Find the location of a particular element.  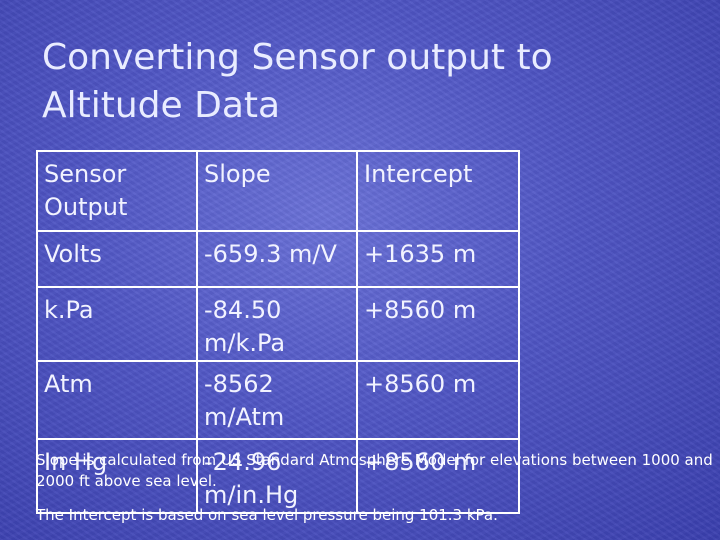

cell-slope: -84.50 m/k.Pa is located at coordinates (277, 324).